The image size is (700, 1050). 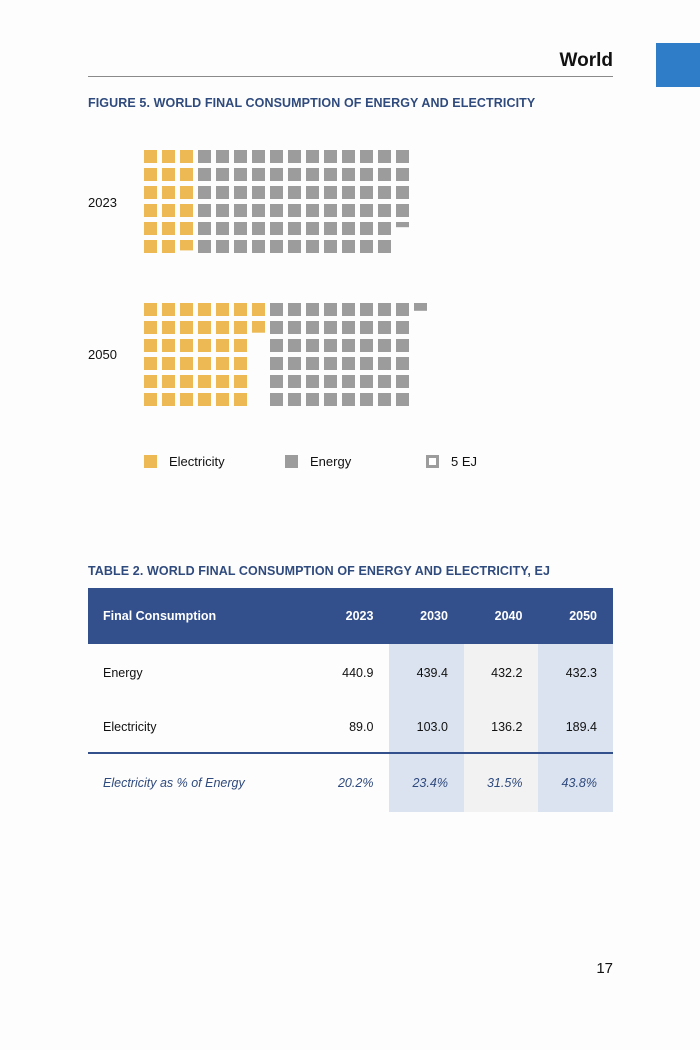 What do you see at coordinates (352, 782) in the screenshot?
I see `cell-2023: 20.2%` at bounding box center [352, 782].